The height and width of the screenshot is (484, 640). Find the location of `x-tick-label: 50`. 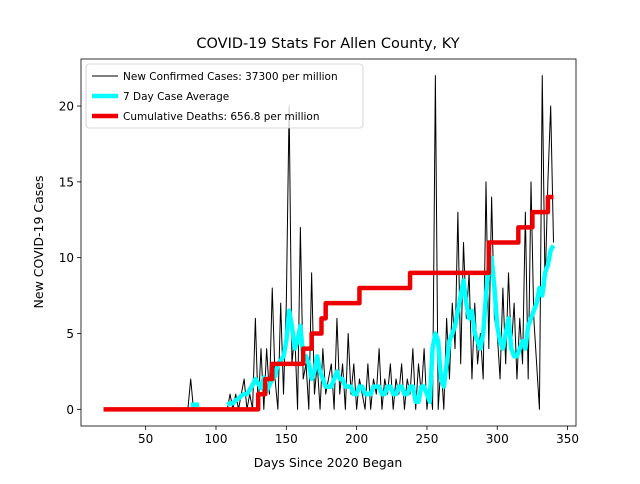

x-tick-label: 50 is located at coordinates (145, 439).